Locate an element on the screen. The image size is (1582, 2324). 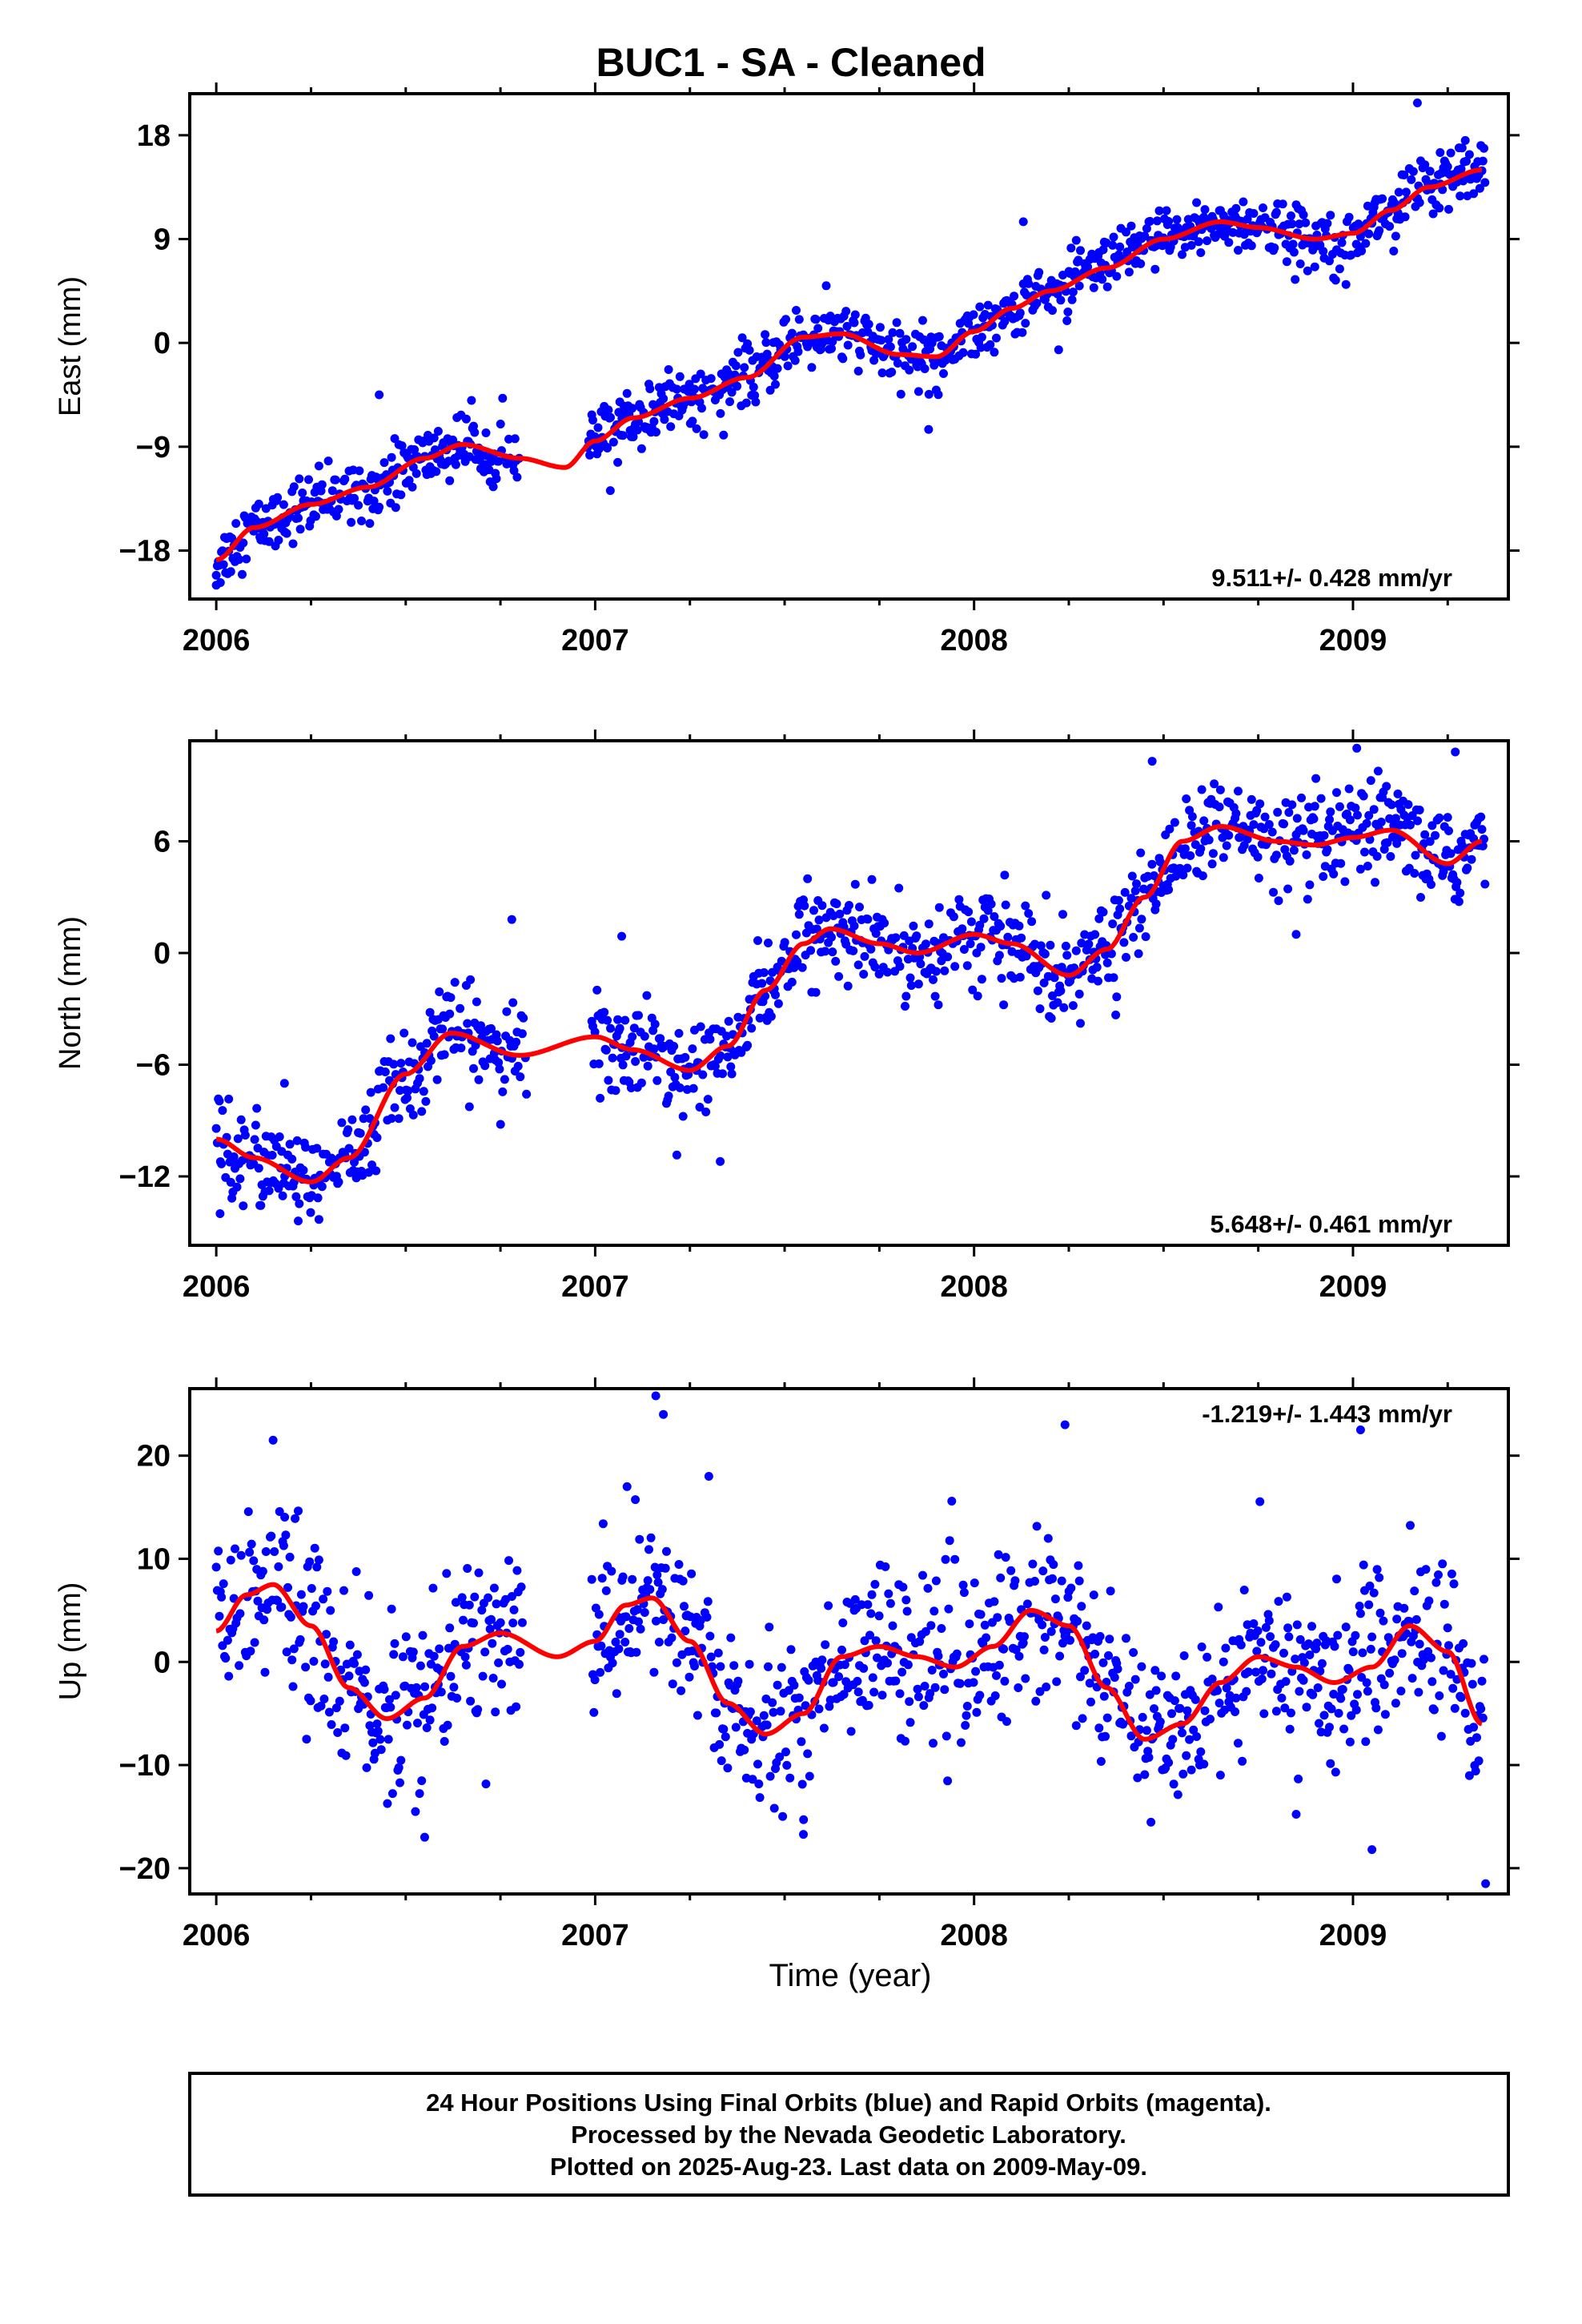
up-ytick-label: 20 is located at coordinates (154, 1457).